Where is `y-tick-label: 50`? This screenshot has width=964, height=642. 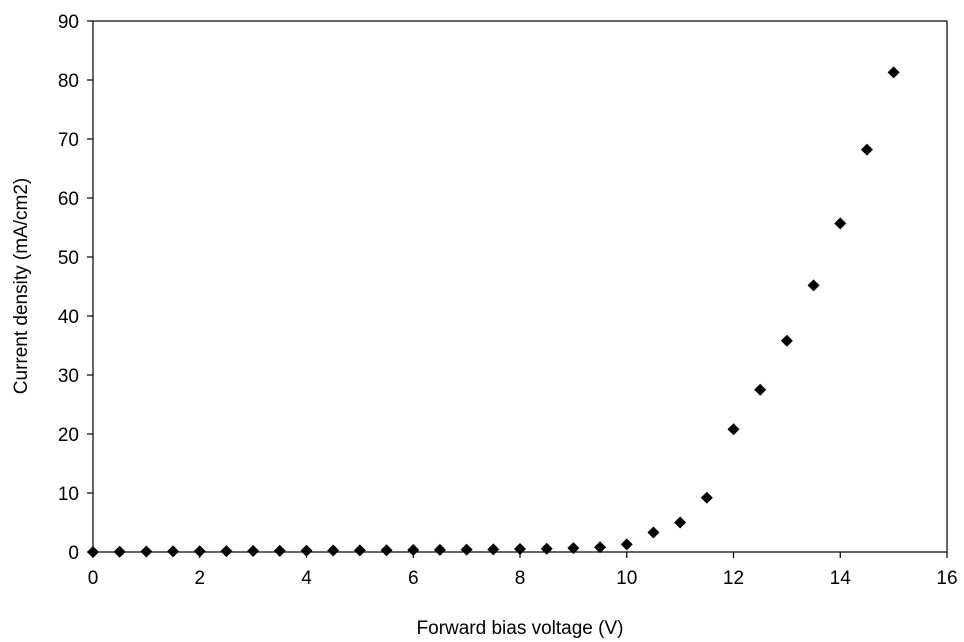
y-tick-label: 50 is located at coordinates (68, 258).